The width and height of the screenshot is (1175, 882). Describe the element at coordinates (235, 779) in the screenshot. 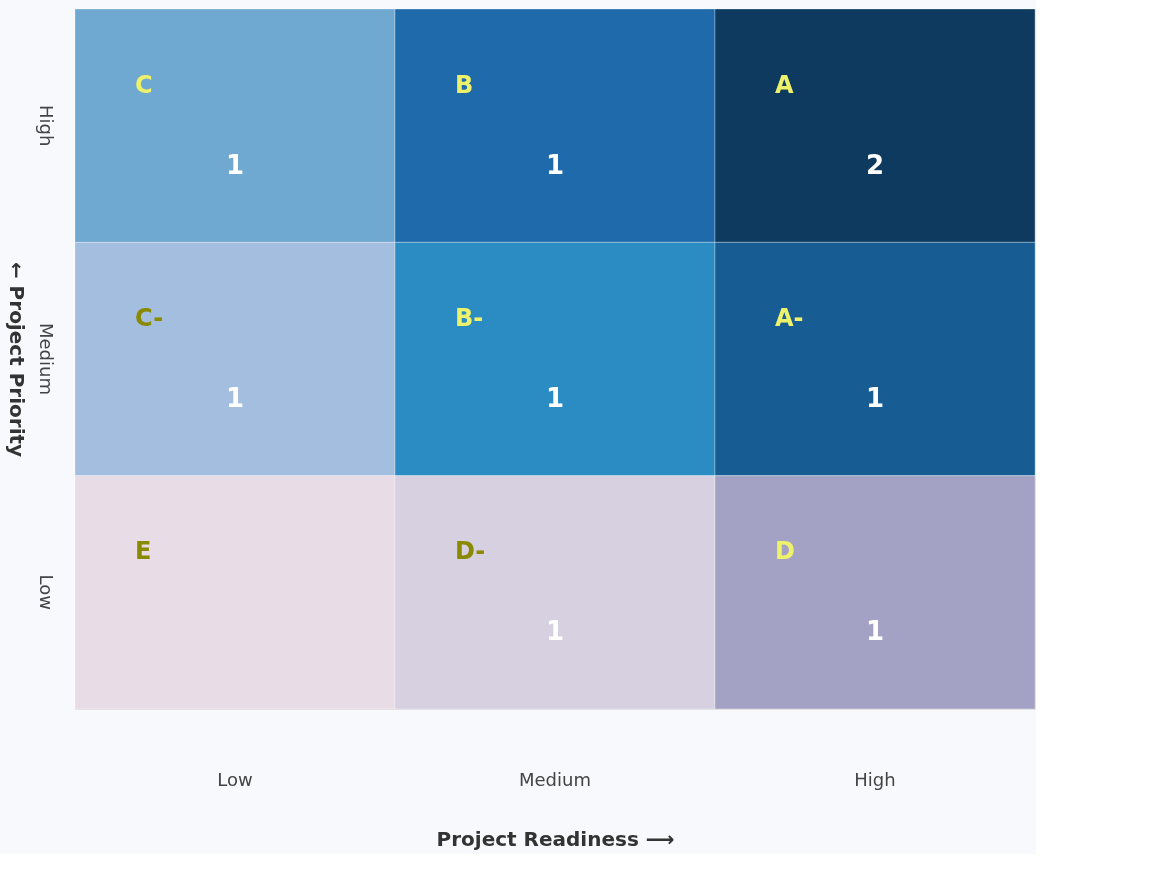

I see `x-tick-label: Low` at that location.